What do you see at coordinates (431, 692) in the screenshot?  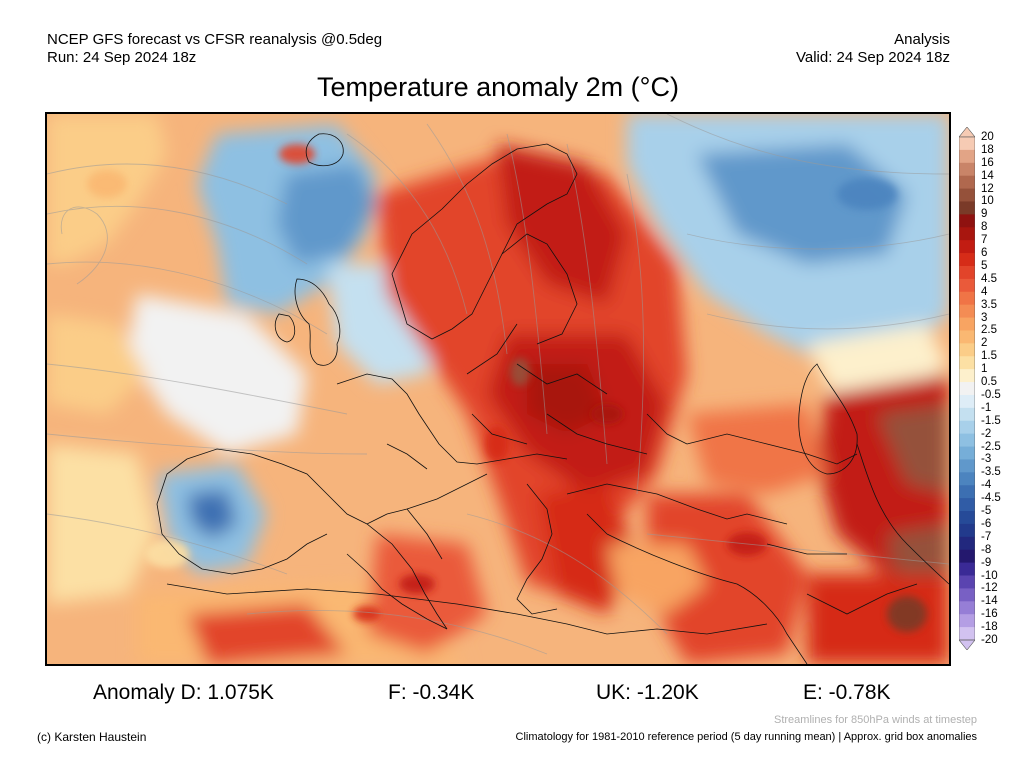 I see `france-anomaly: F: -0.34K` at bounding box center [431, 692].